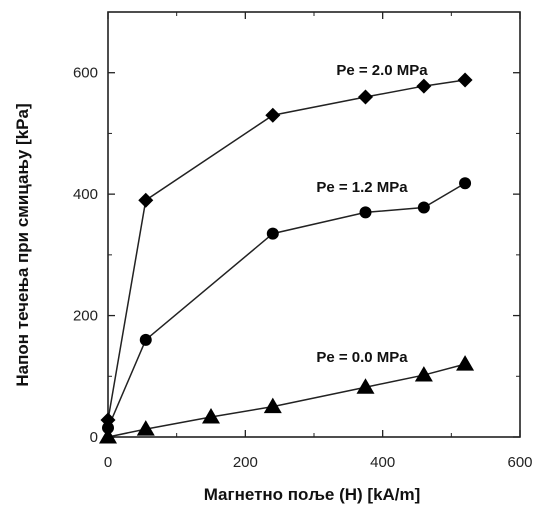 This screenshot has width=542, height=512. What do you see at coordinates (382, 70) in the screenshot?
I see `series-label: Pe = 2.0 MPa` at bounding box center [382, 70].